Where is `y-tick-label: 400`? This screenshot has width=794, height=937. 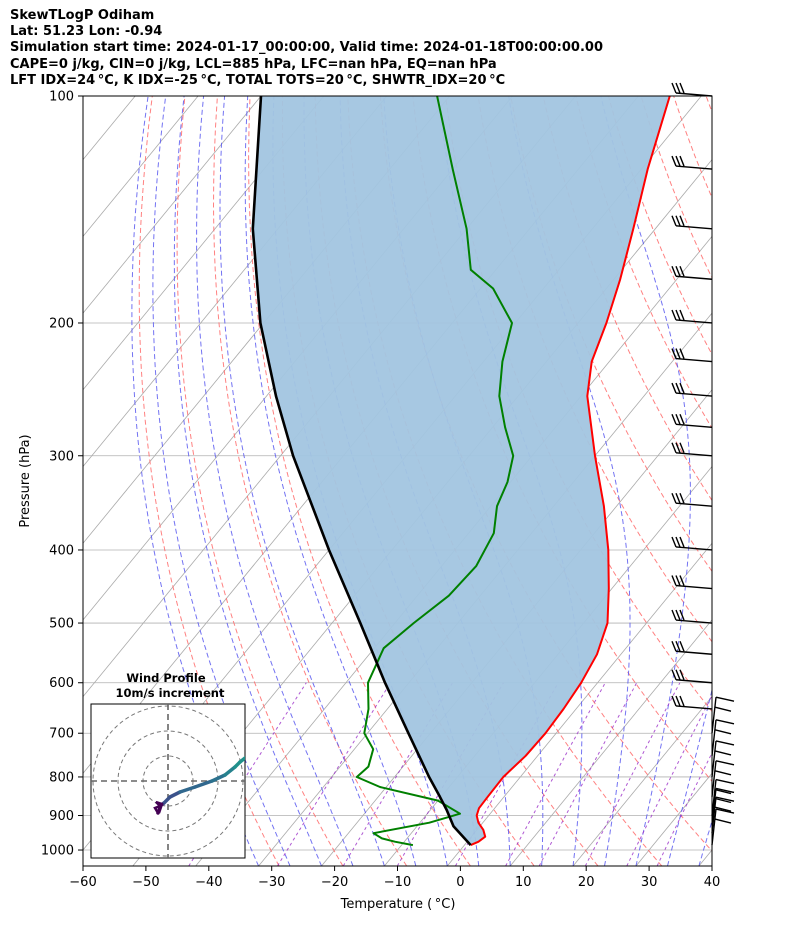 y-tick-label: 400 is located at coordinates (61, 550).